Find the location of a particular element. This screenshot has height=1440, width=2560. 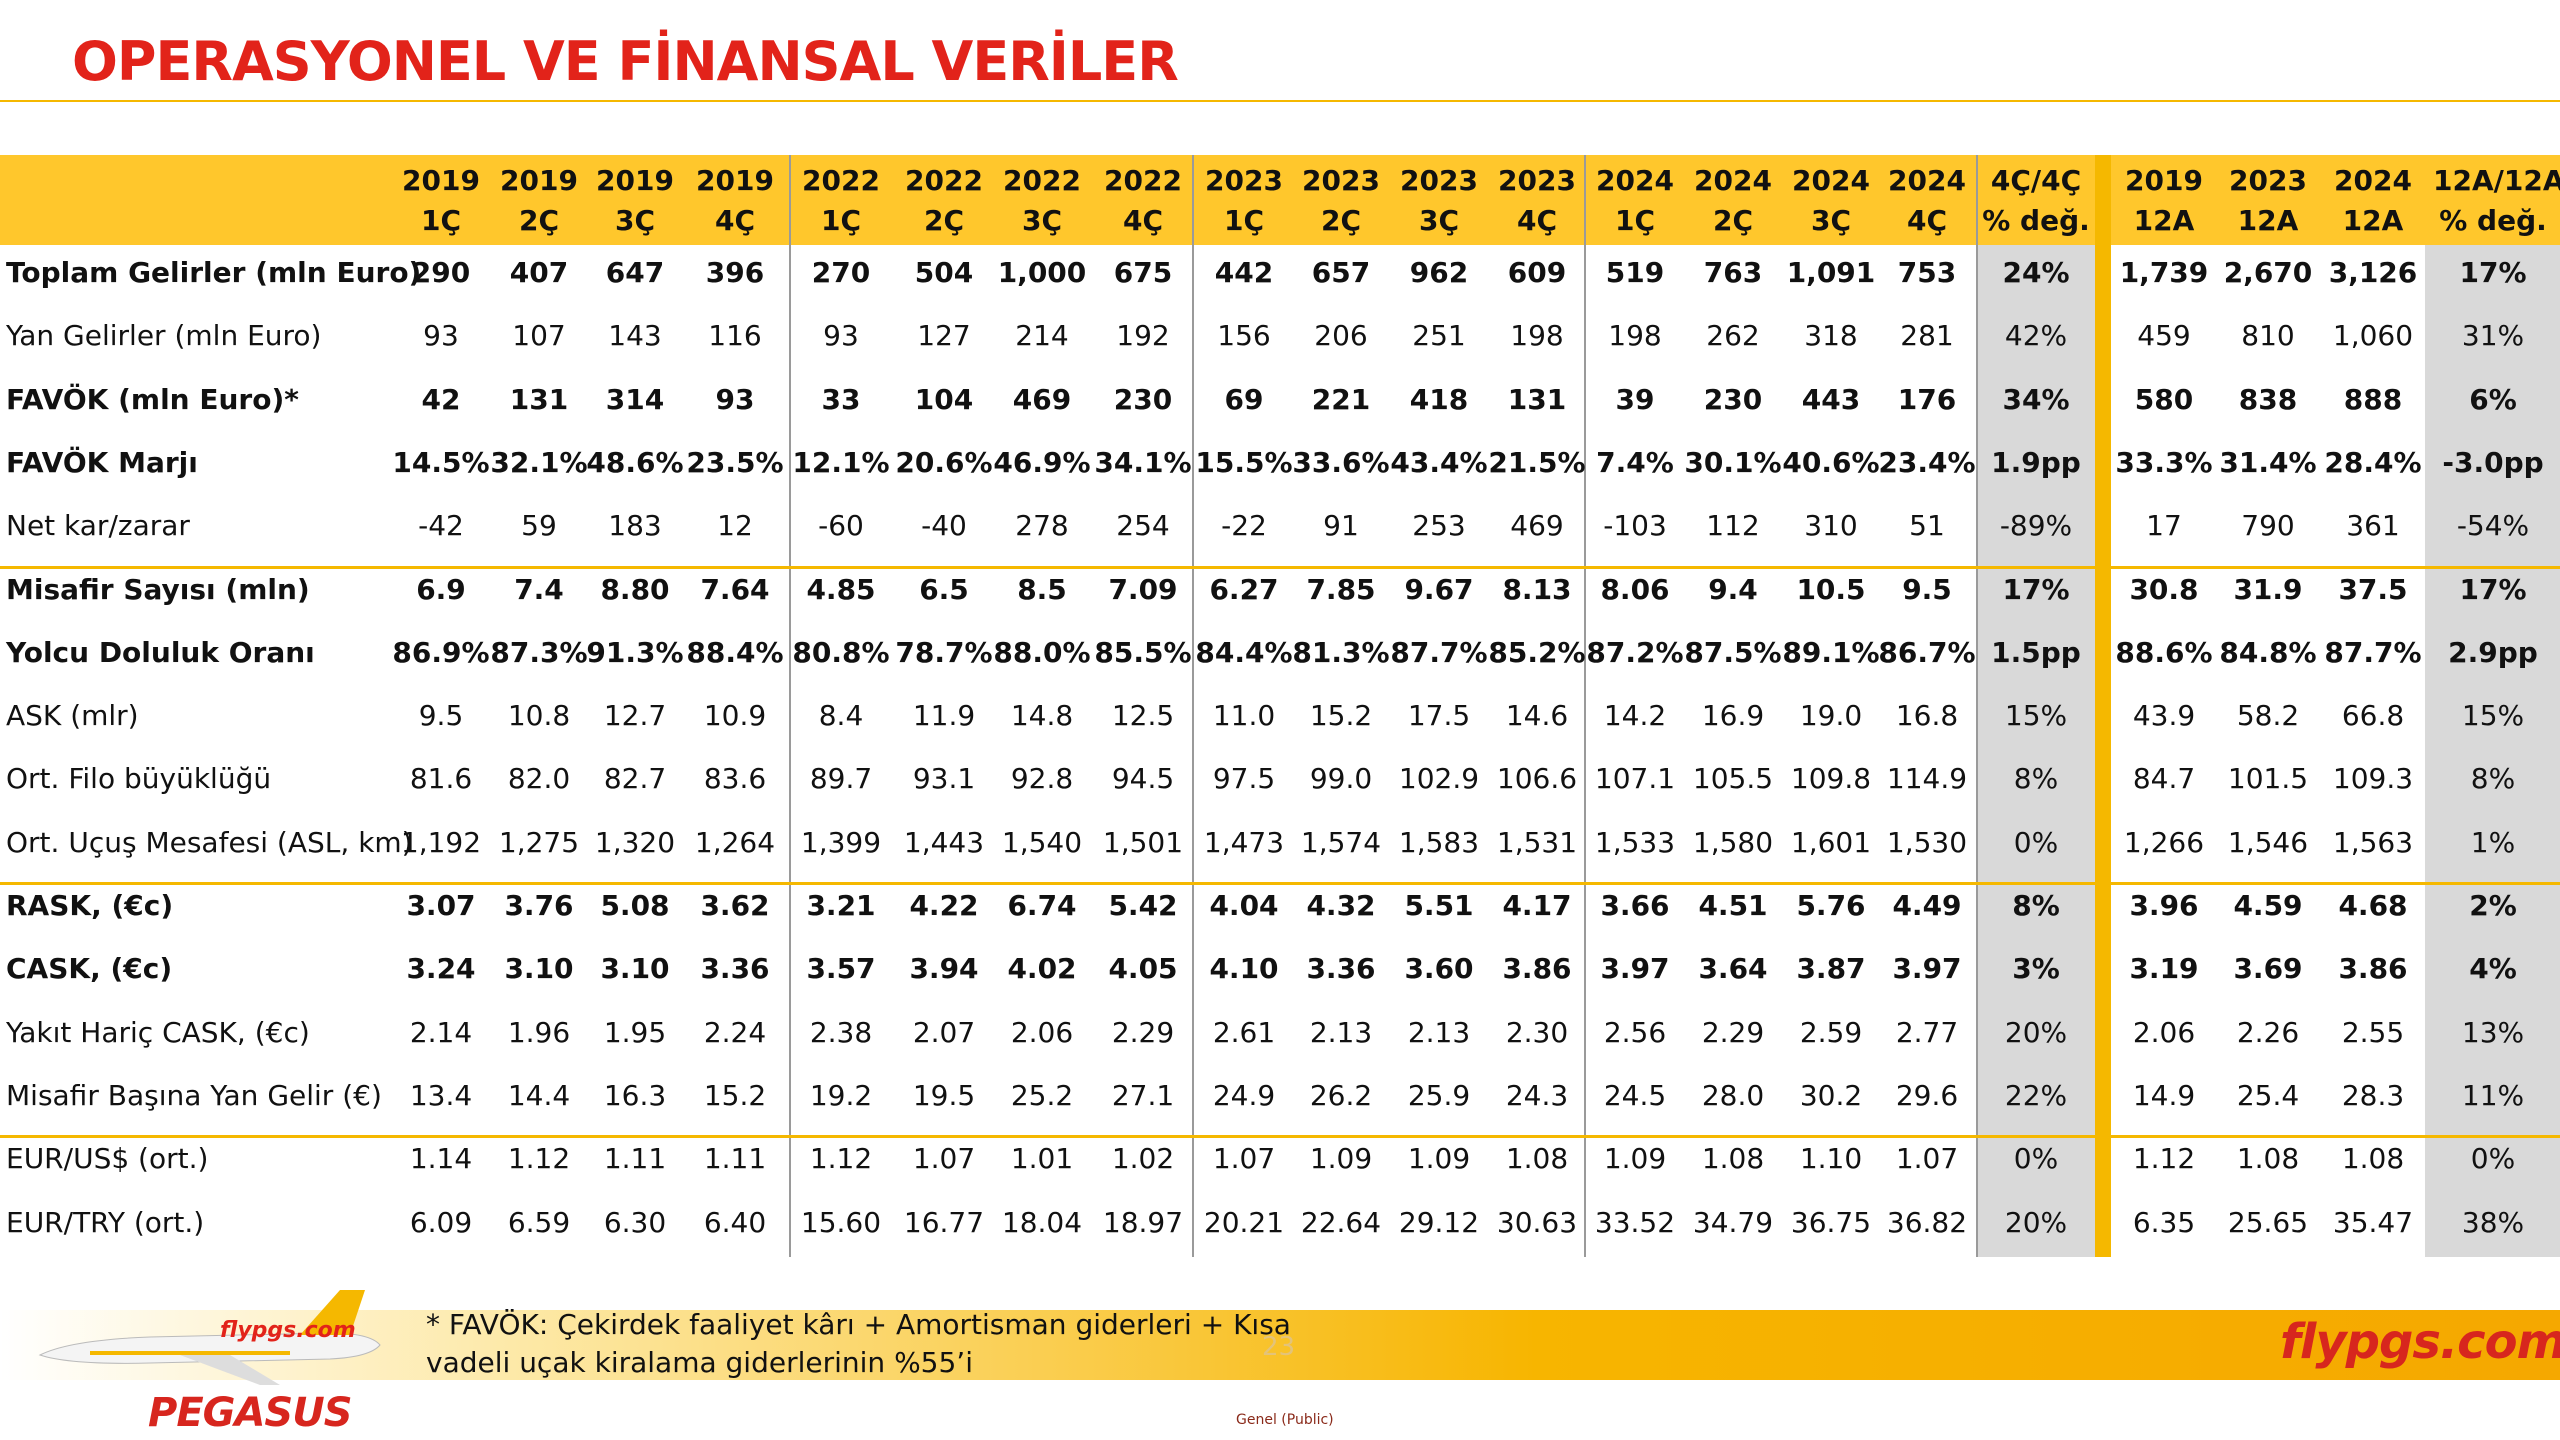

cell: 3.69 is located at coordinates (2268, 969).